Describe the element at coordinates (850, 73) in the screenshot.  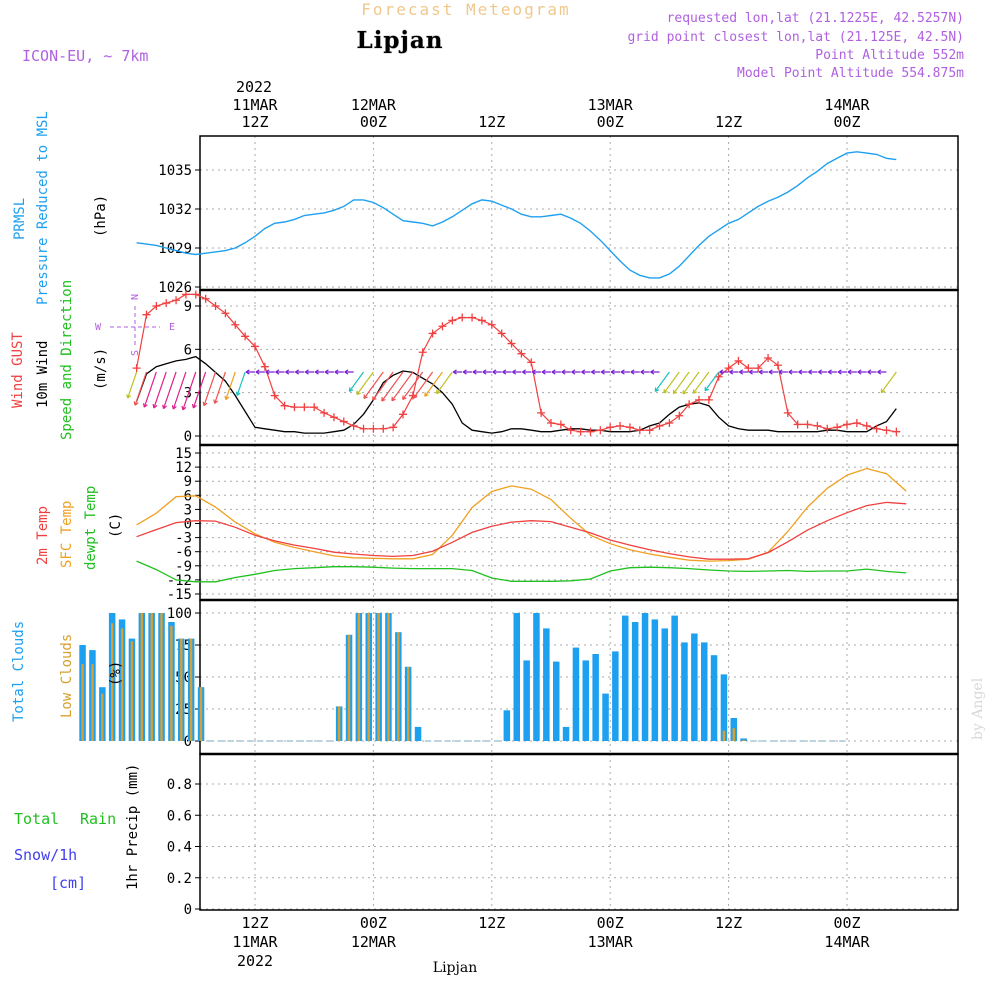
I see `model-altitude: Model Point Altitude 554.875m` at that location.